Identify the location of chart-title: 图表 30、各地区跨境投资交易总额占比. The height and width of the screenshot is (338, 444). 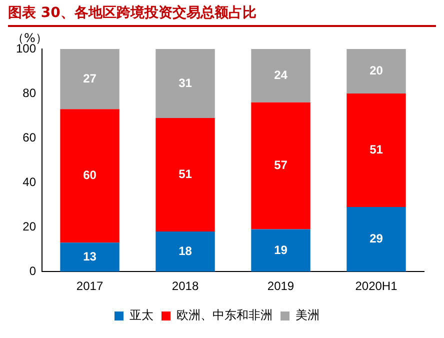
(222, 15).